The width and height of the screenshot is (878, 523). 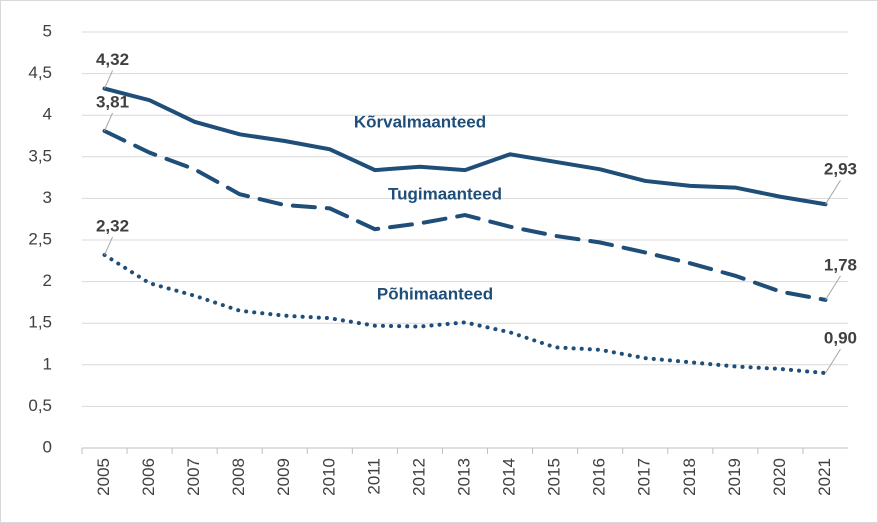 I want to click on x-tick-label: 2015, so click(x=554, y=477).